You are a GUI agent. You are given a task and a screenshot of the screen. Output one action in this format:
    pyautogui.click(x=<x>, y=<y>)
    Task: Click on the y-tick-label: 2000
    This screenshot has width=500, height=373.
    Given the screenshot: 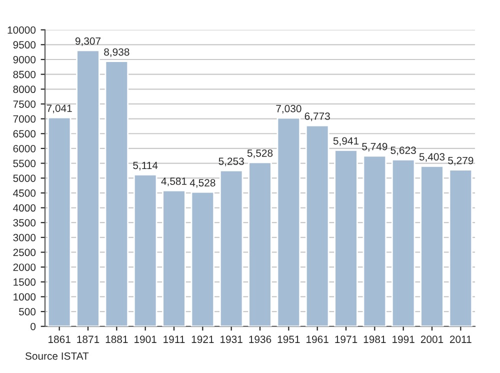 What is the action you would take?
    pyautogui.click(x=24, y=267)
    